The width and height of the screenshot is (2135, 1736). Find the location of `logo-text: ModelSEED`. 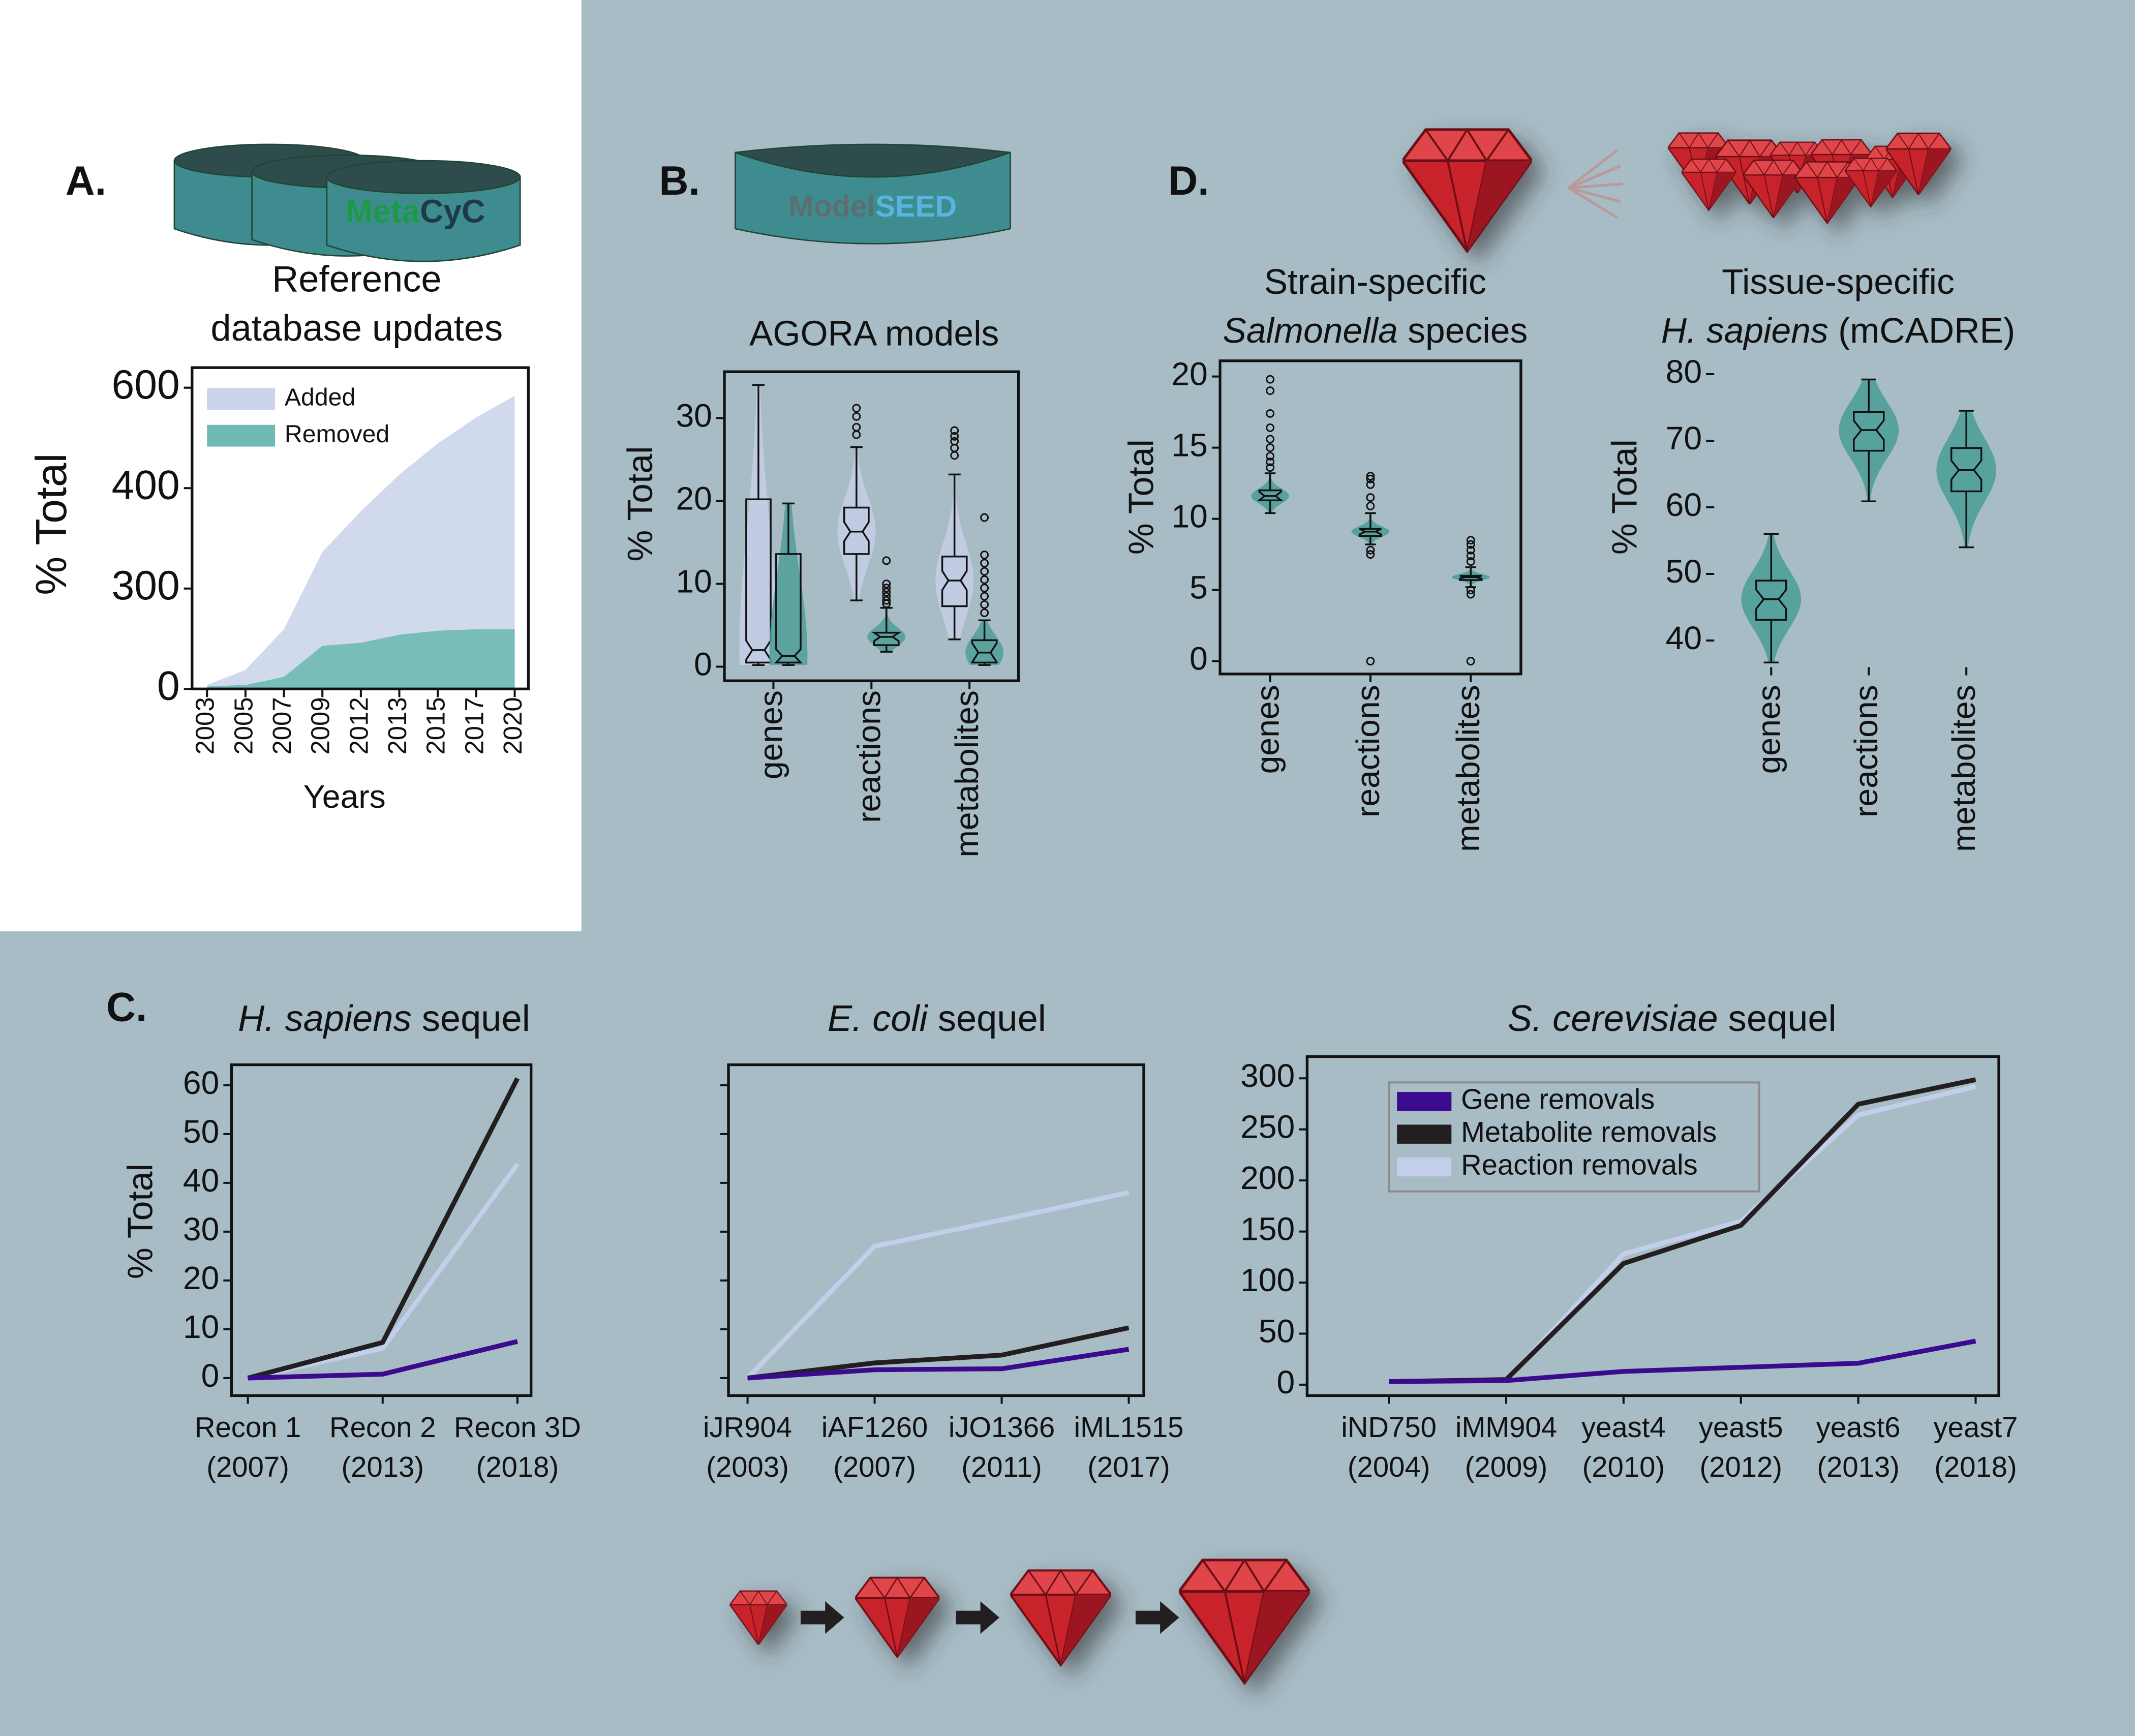

logo-text: ModelSEED is located at coordinates (873, 206).